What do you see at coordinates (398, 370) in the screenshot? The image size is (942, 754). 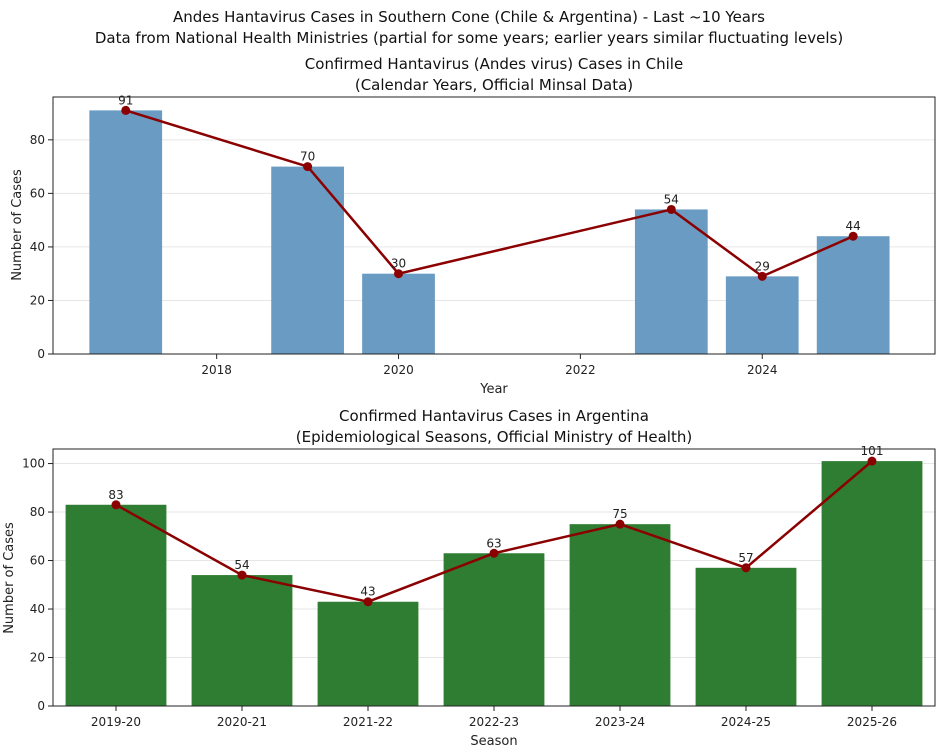 I see `chile-x-tick-label: 2020` at bounding box center [398, 370].